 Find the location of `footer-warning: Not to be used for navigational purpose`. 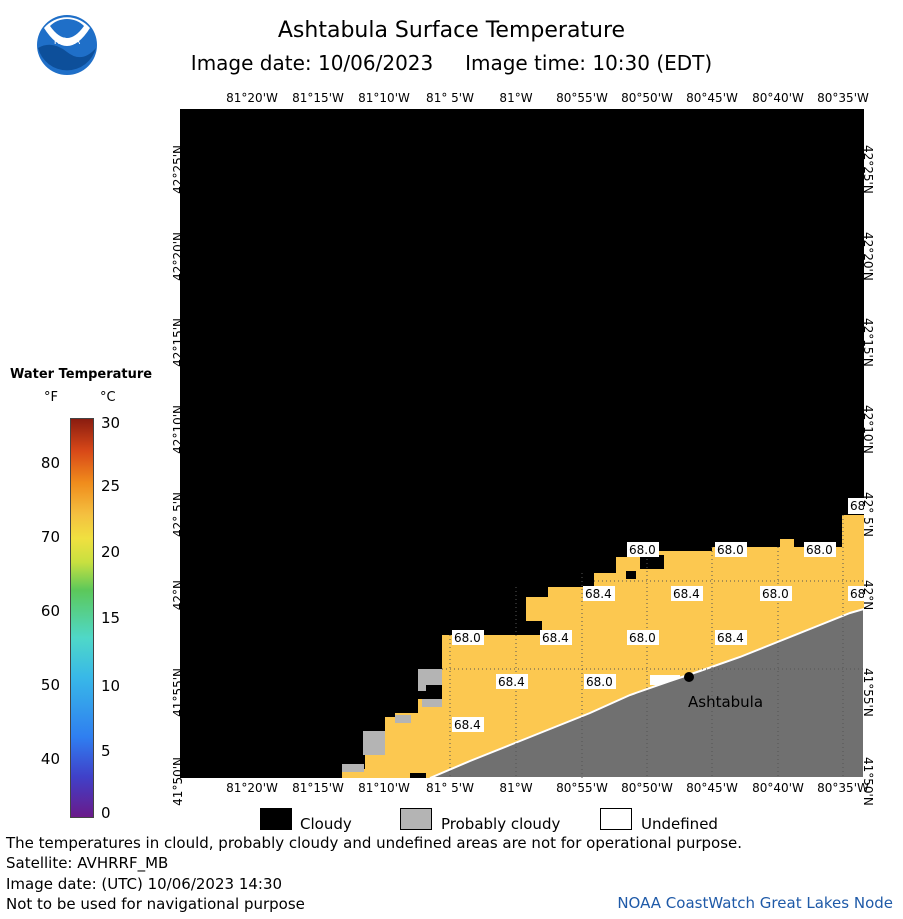

footer-warning: Not to be used for navigational purpose is located at coordinates (155, 904).